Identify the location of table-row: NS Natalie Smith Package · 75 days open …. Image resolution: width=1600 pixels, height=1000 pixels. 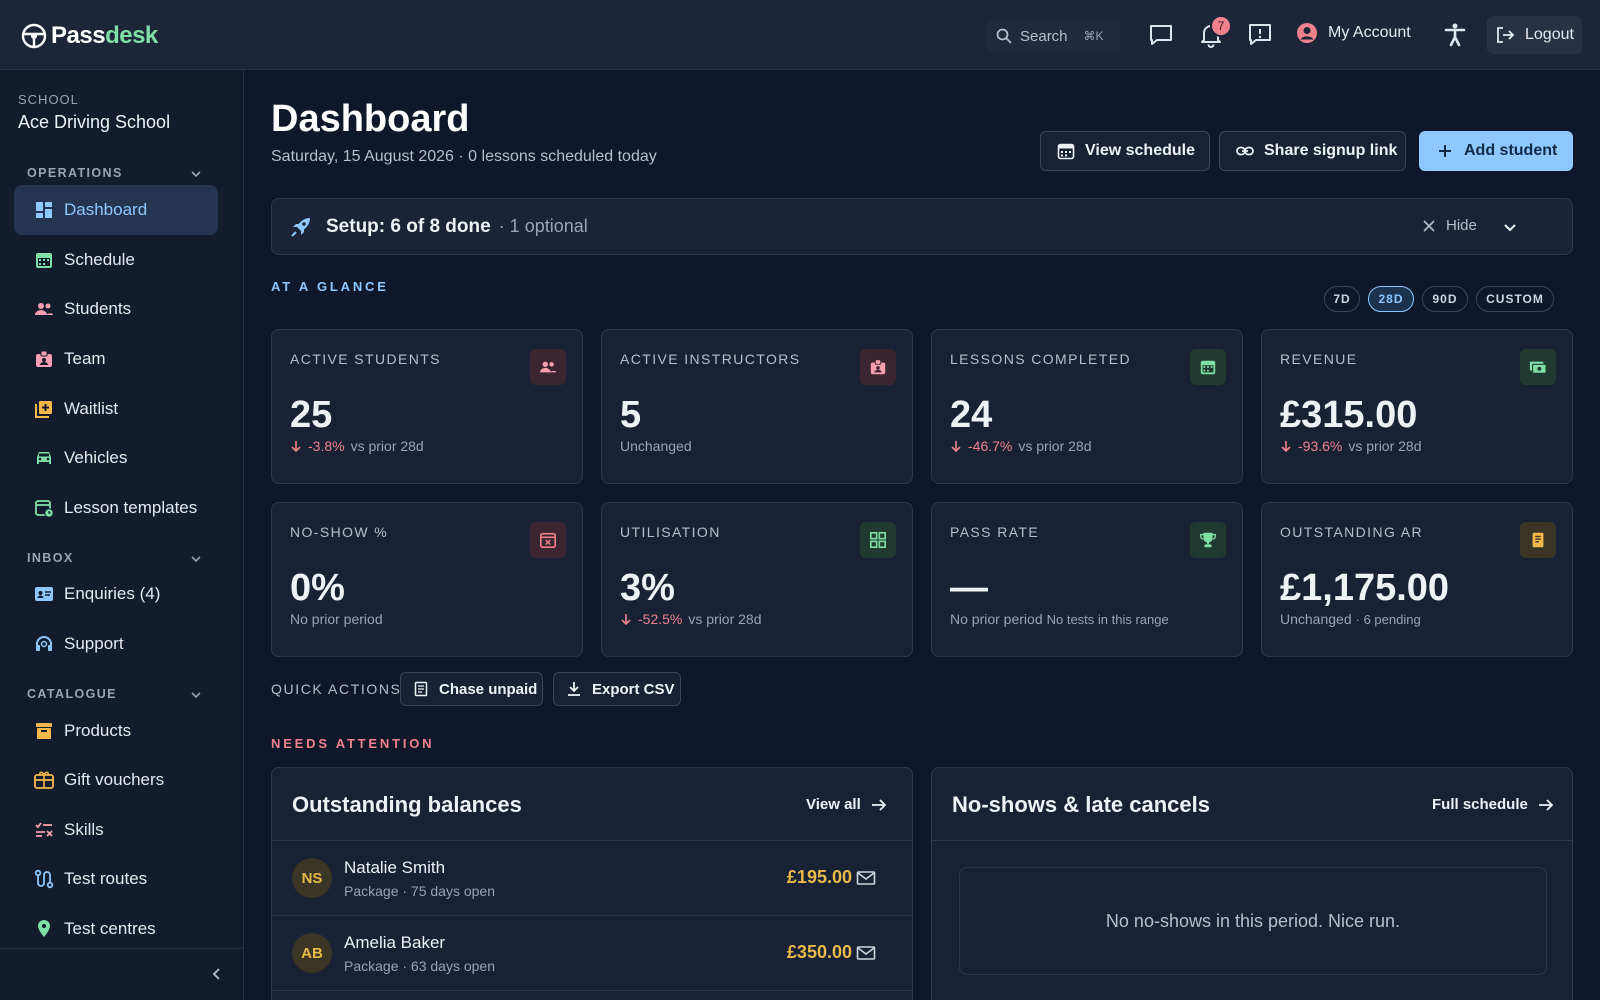
(592, 878).